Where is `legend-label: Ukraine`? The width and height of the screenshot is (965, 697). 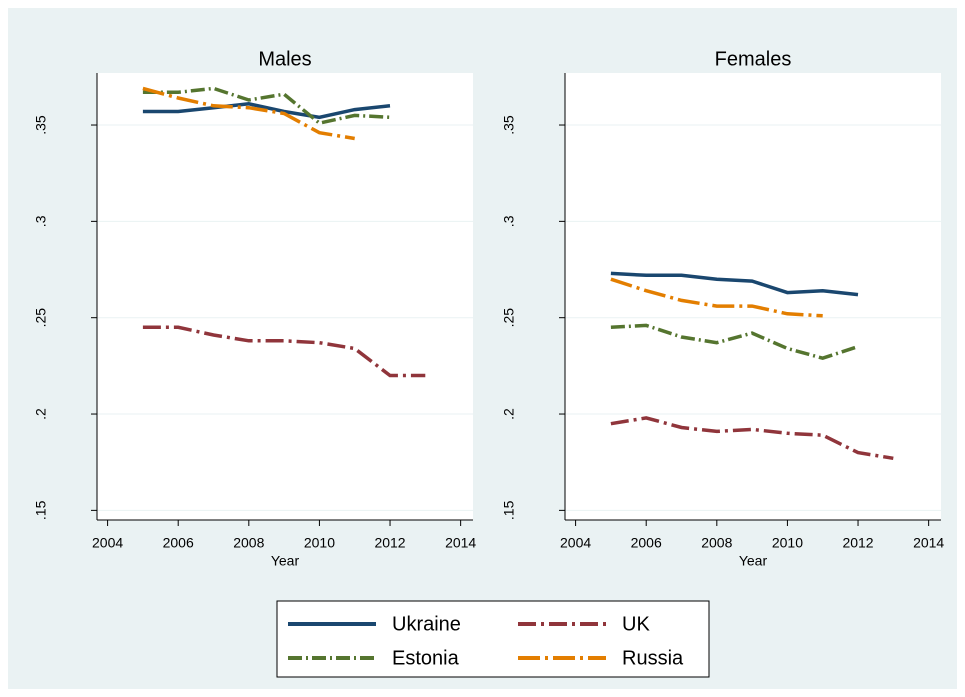
legend-label: Ukraine is located at coordinates (426, 624).